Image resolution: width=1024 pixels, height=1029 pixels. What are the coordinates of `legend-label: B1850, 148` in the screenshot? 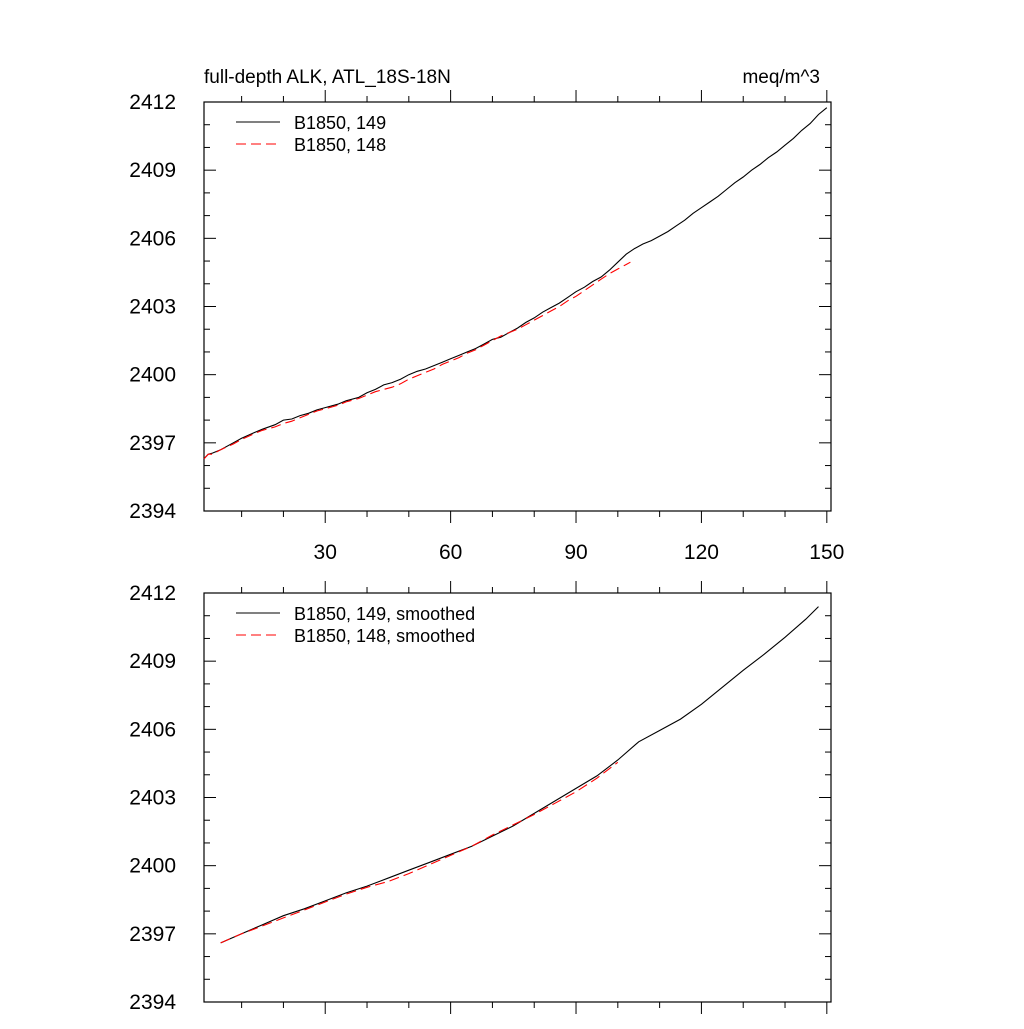 It's located at (340, 145).